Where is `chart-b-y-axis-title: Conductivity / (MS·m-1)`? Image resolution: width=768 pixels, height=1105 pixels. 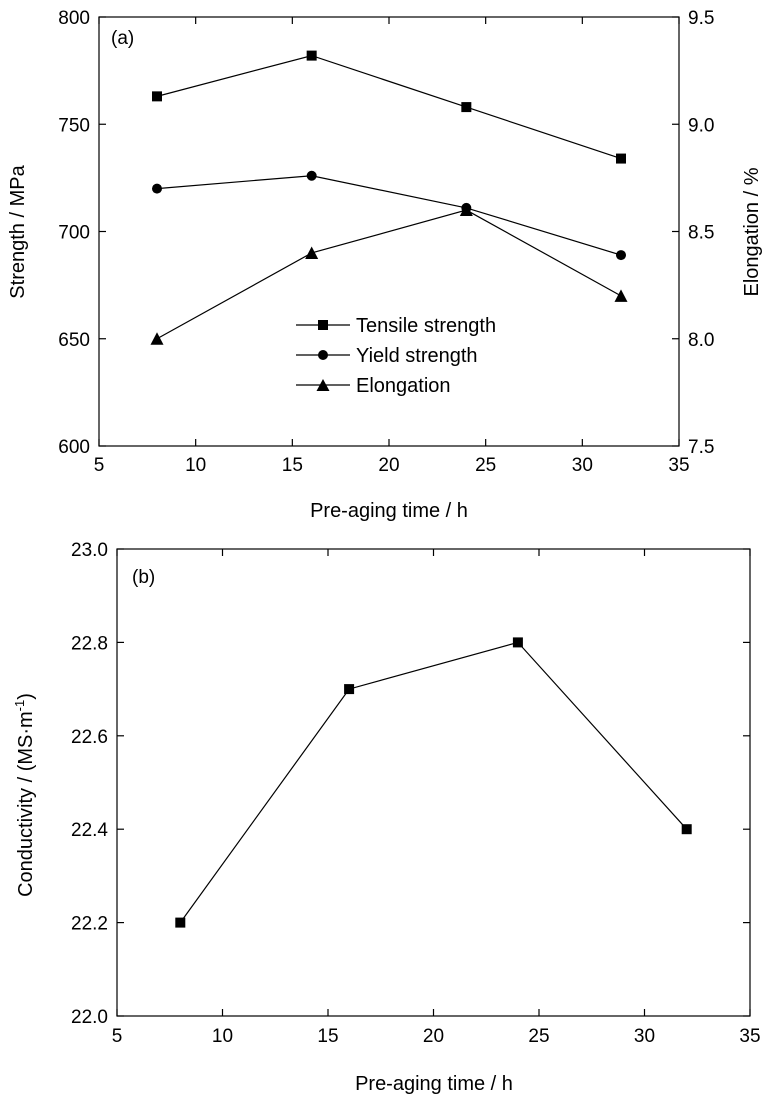
chart-b-y-axis-title: Conductivity / (MS·m-1) is located at coordinates (24, 795).